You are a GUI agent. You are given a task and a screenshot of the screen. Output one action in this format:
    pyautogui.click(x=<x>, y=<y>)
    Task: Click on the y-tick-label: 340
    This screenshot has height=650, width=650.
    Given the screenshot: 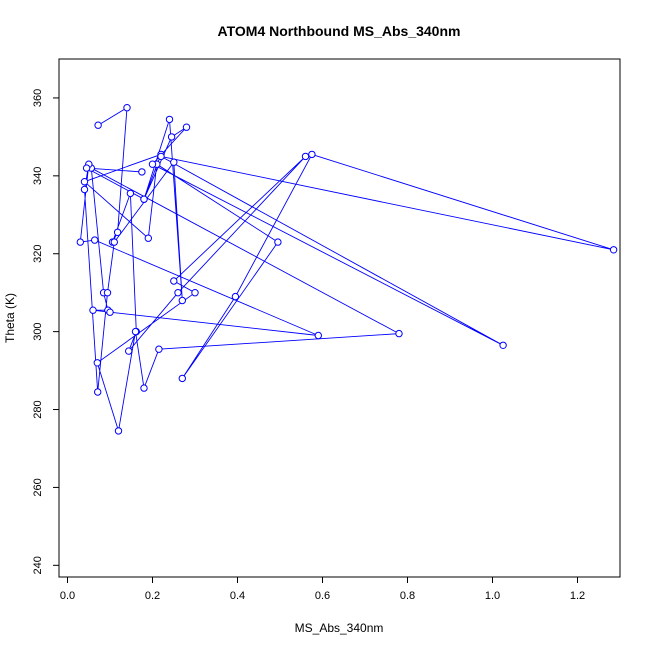 What is the action you would take?
    pyautogui.click(x=38, y=176)
    